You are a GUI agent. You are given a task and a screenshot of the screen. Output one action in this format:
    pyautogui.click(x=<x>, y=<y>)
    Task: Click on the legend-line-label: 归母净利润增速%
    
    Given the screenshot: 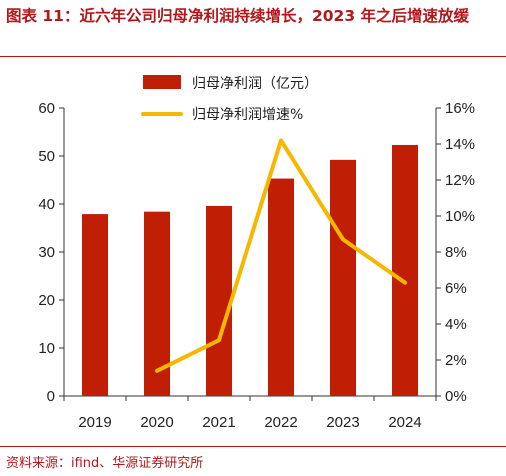 What is the action you would take?
    pyautogui.click(x=247, y=114)
    